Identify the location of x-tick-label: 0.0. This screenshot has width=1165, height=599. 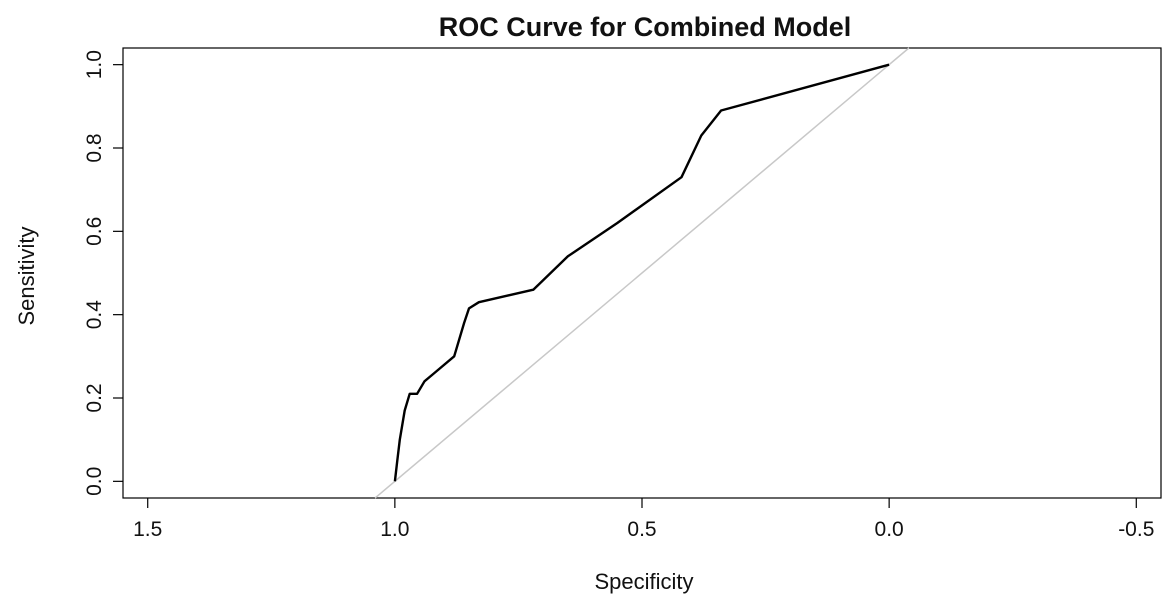
(889, 529).